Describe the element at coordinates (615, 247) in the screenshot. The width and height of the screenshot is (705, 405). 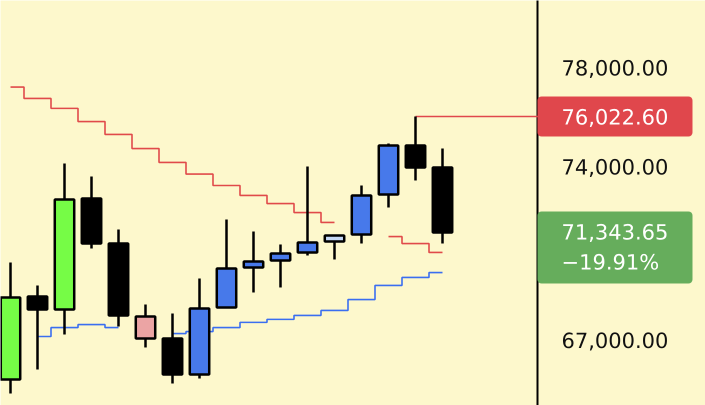
I see `text: 71,343.65 −19.91%` at that location.